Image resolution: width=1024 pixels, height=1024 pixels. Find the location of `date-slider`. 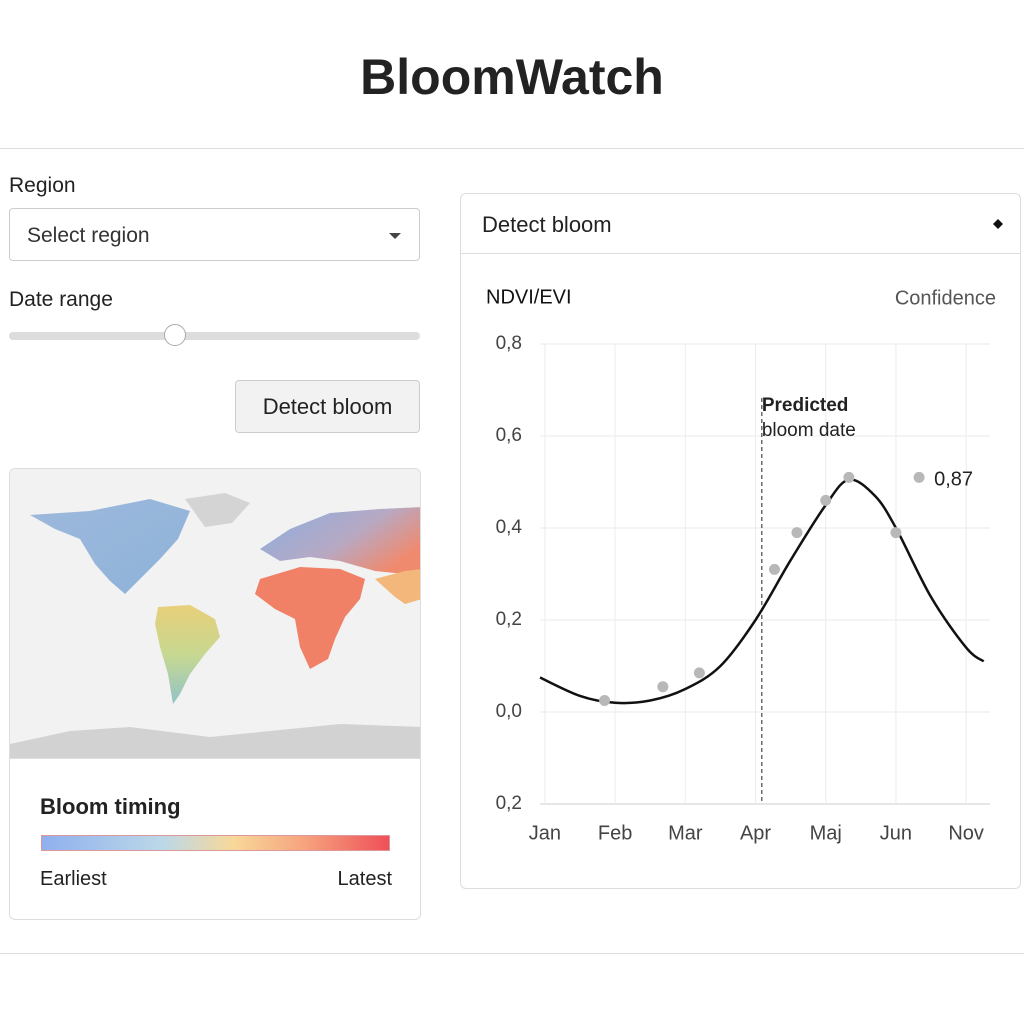

date-slider is located at coordinates (214, 336).